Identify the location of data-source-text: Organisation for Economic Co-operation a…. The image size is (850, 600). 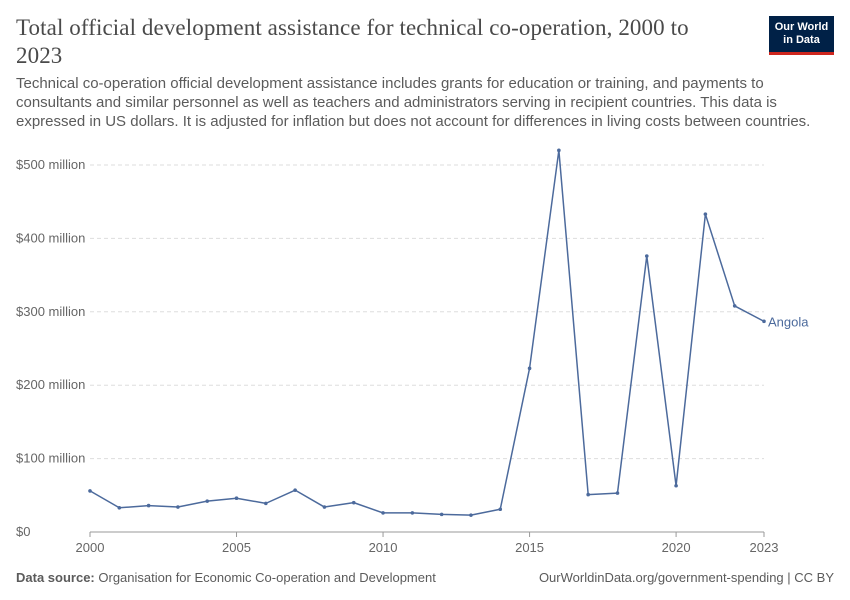
(267, 577).